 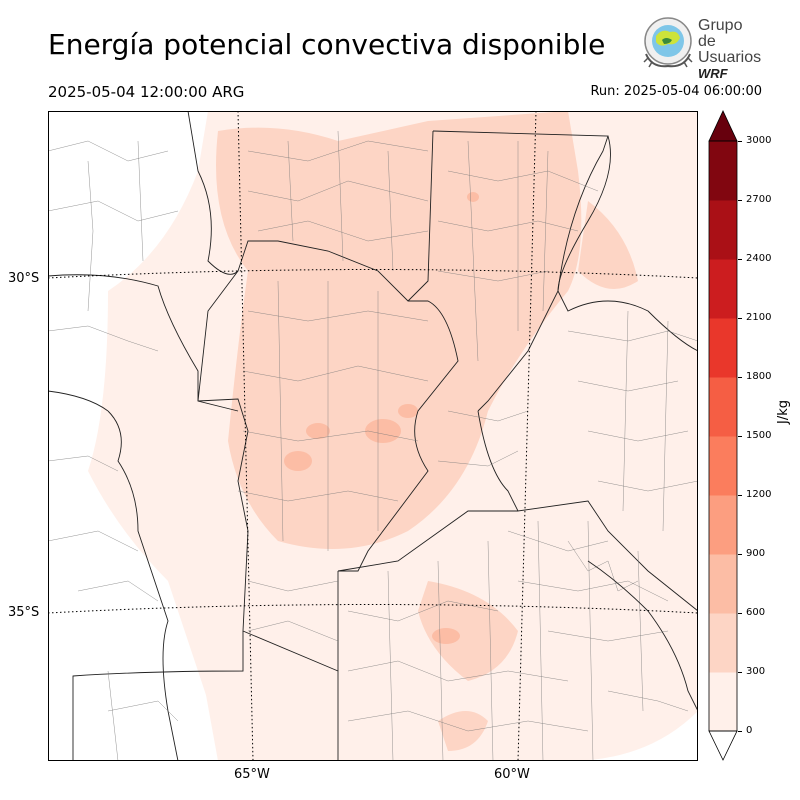 What do you see at coordinates (327, 44) in the screenshot?
I see `chart-title: Energía potencial convectiva disponible` at bounding box center [327, 44].